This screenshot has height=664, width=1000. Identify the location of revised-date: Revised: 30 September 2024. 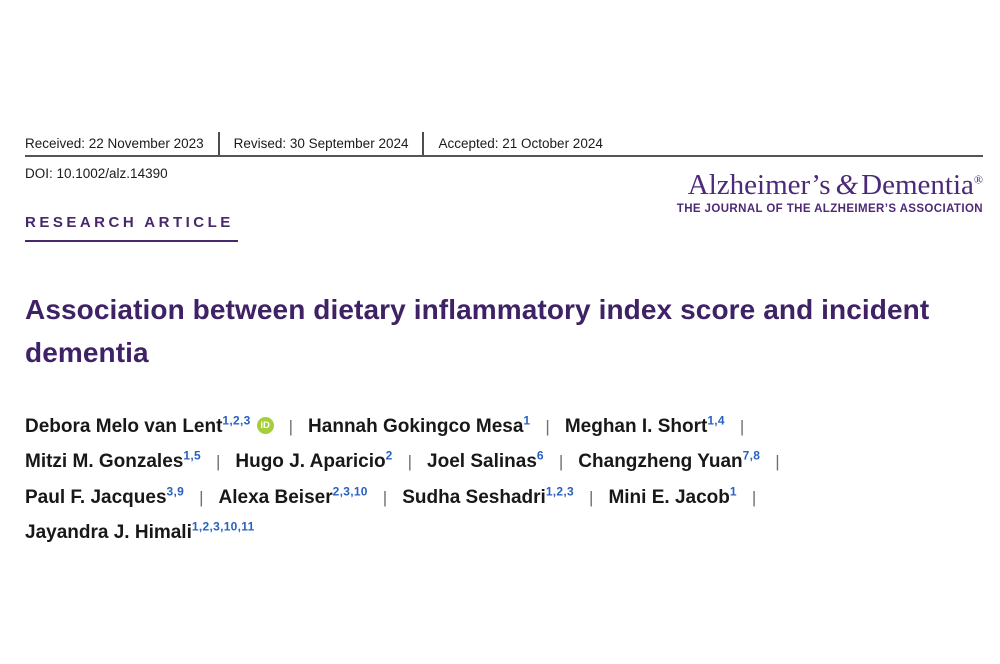
(321, 143).